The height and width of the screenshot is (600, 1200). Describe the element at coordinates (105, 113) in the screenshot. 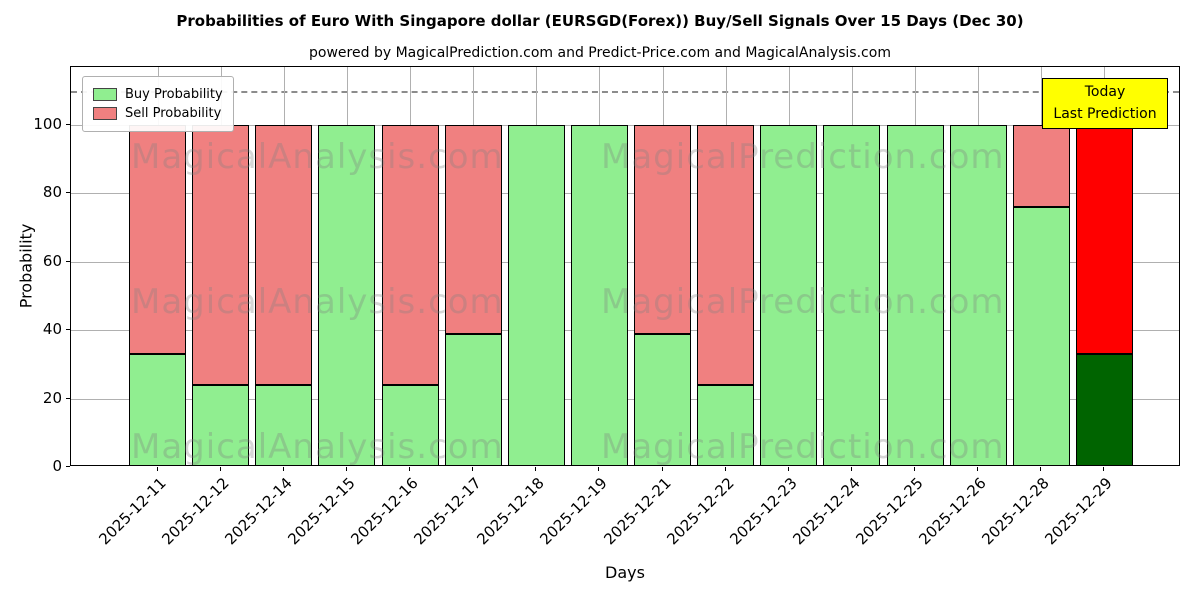

I see `legend-swatch-sell` at that location.